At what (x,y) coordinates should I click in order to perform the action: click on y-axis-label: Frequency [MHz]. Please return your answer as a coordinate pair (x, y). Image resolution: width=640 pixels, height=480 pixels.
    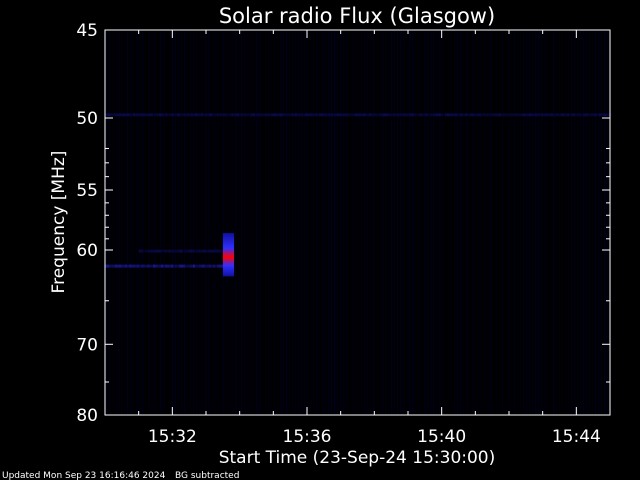
    Looking at the image, I should click on (59, 222).